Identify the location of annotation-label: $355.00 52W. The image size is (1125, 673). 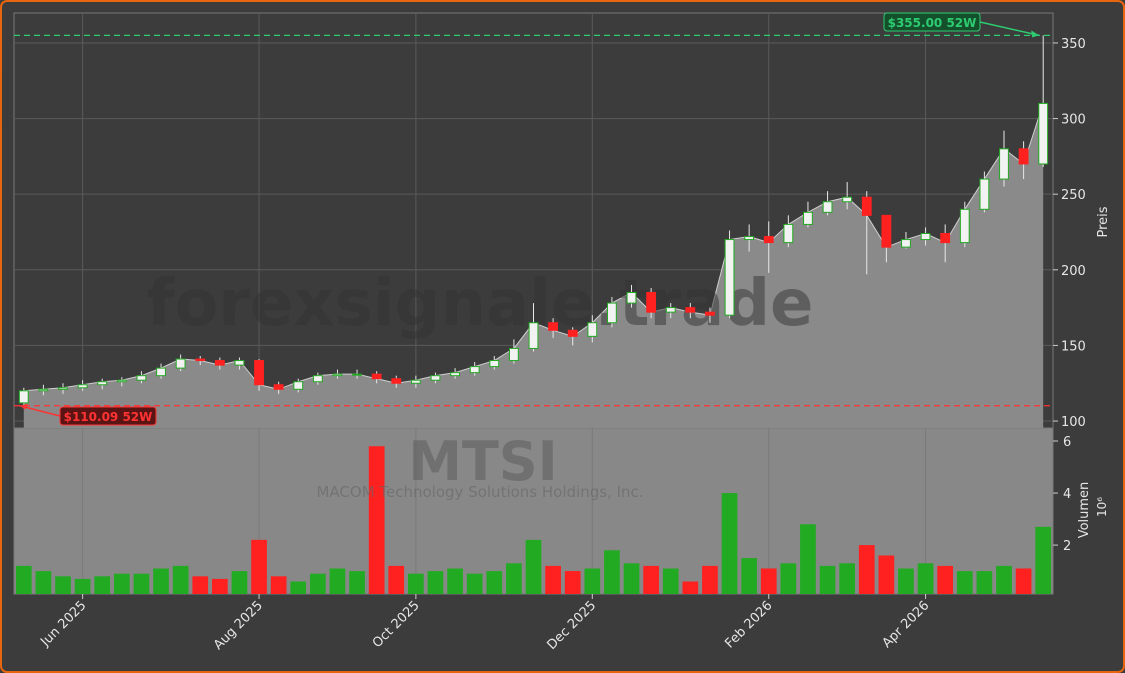
(932, 23).